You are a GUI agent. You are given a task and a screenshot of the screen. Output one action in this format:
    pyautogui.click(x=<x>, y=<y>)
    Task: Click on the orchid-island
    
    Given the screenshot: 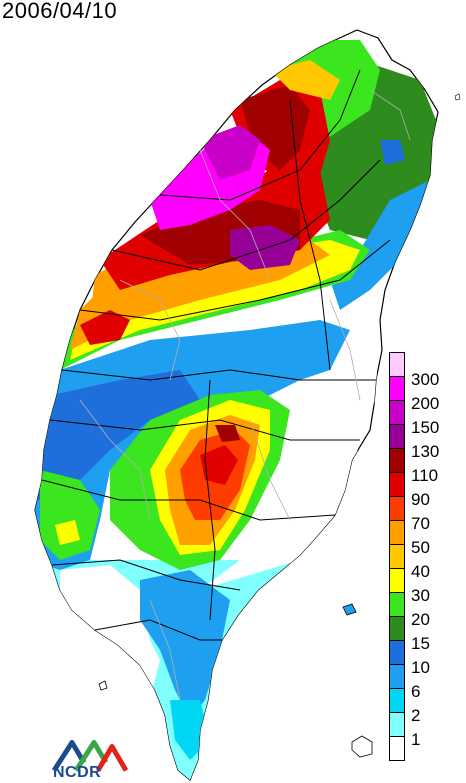 What is the action you would take?
    pyautogui.click(x=362, y=746)
    